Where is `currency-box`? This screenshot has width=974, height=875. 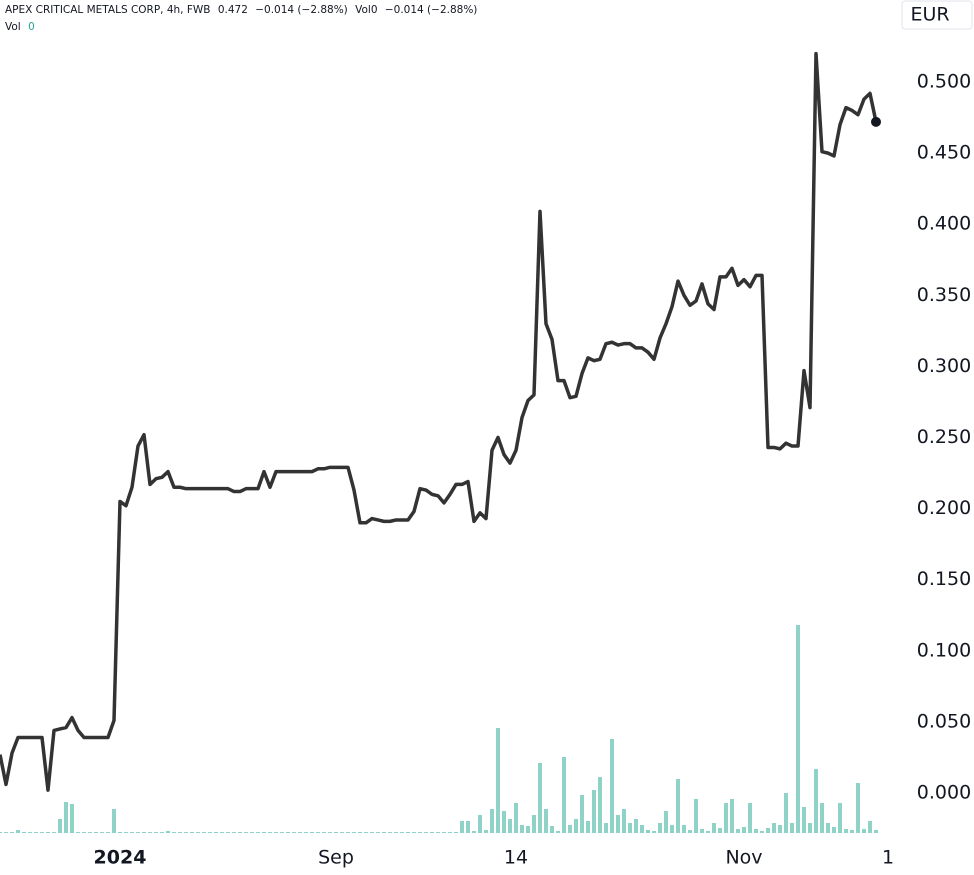 currency-box is located at coordinates (937, 15).